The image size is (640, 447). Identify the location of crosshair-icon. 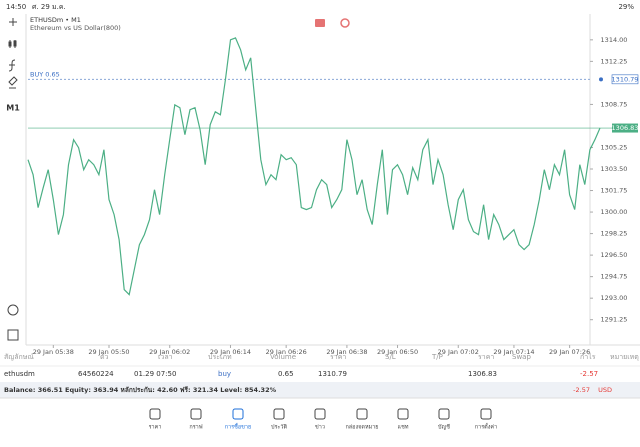
(13, 22).